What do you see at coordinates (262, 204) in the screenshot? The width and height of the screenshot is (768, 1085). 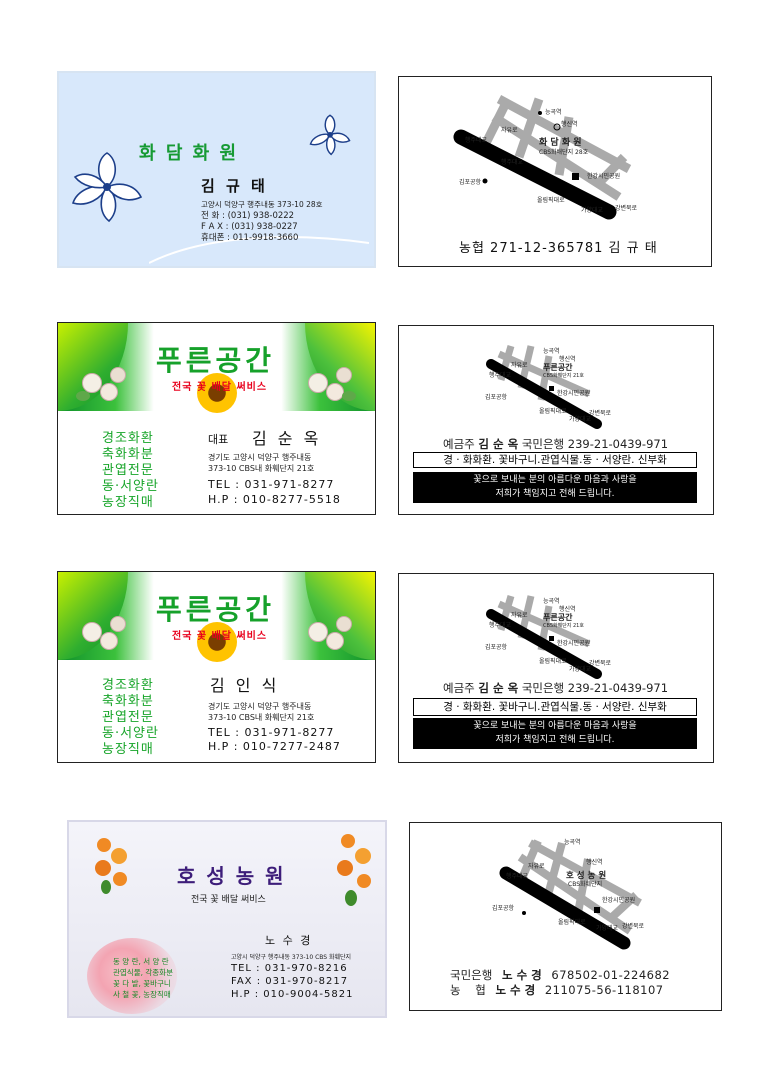 I see `card1-address: 고양시 덕양구 행주내동 373-10 28호` at bounding box center [262, 204].